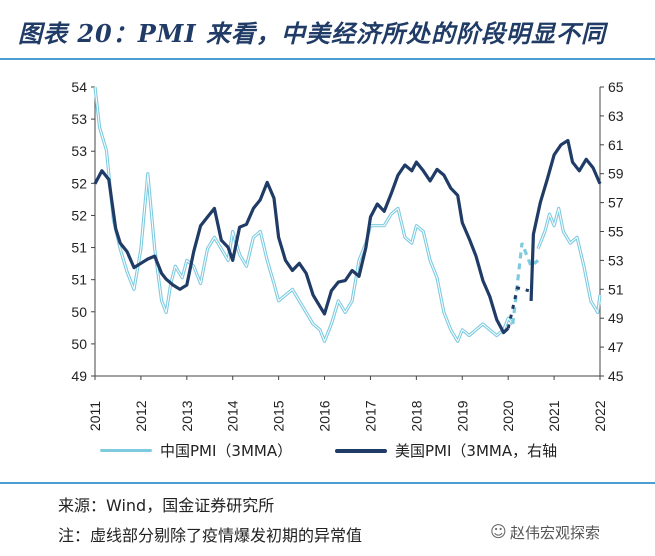 This screenshot has width=655, height=556. What do you see at coordinates (327, 59) in the screenshot?
I see `top-divider` at bounding box center [327, 59].